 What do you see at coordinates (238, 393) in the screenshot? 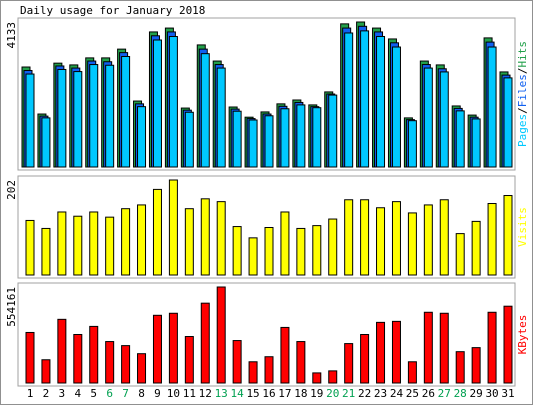
I see `x-tick-label: 14` at bounding box center [238, 393].